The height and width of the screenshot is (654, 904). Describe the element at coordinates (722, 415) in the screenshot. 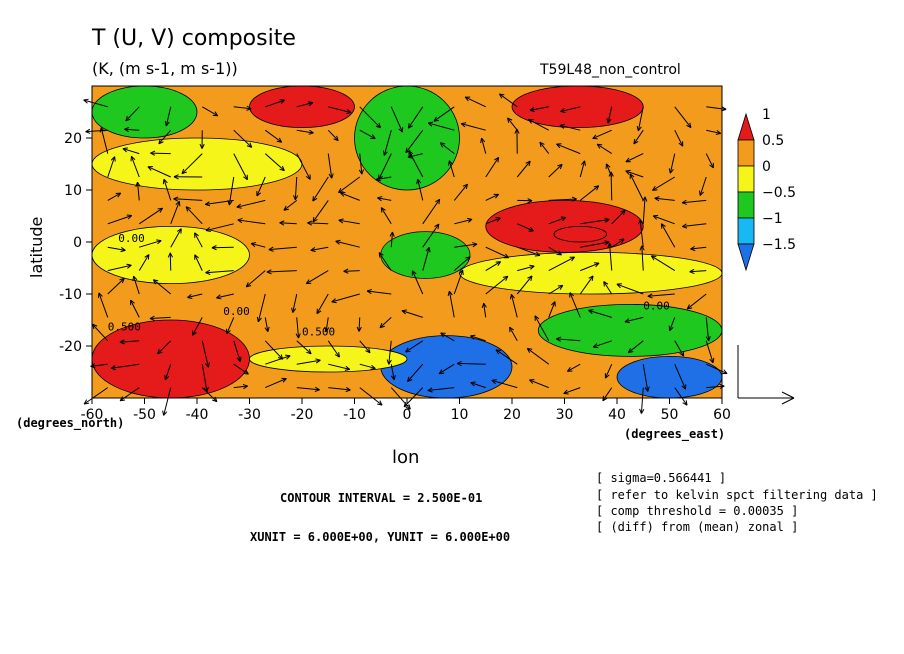

I see `x-tick-label: 60` at that location.